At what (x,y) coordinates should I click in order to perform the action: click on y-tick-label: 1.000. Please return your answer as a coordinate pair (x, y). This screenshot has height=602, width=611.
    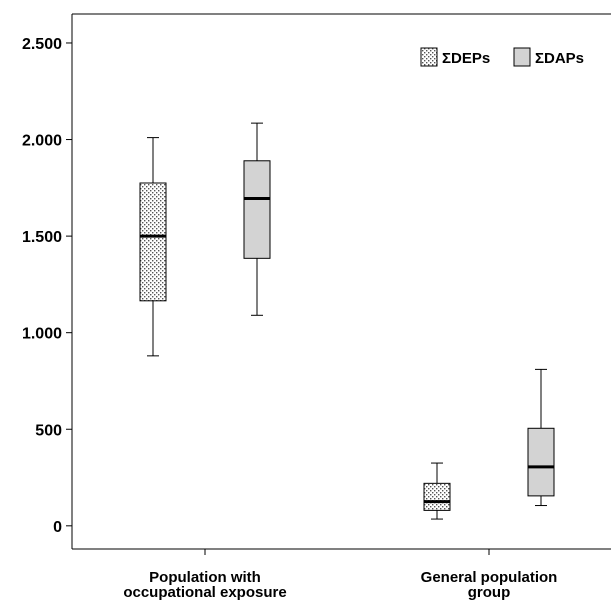
    Looking at the image, I should click on (42, 334).